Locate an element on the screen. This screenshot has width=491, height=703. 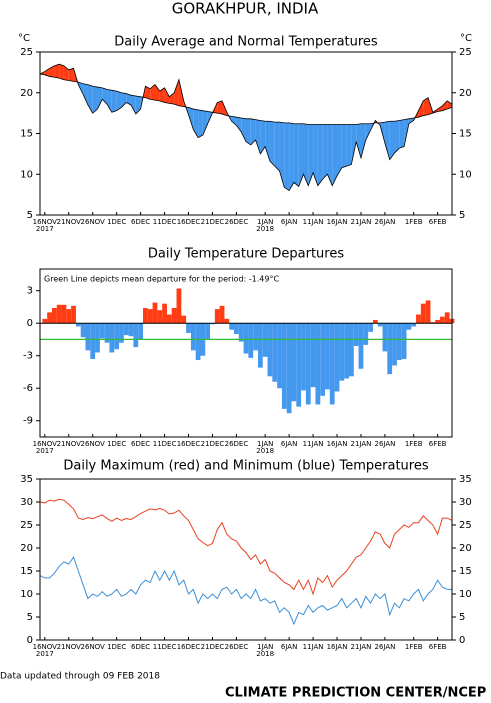
page-title: GORAKHPUR, INDIA is located at coordinates (245, 9).